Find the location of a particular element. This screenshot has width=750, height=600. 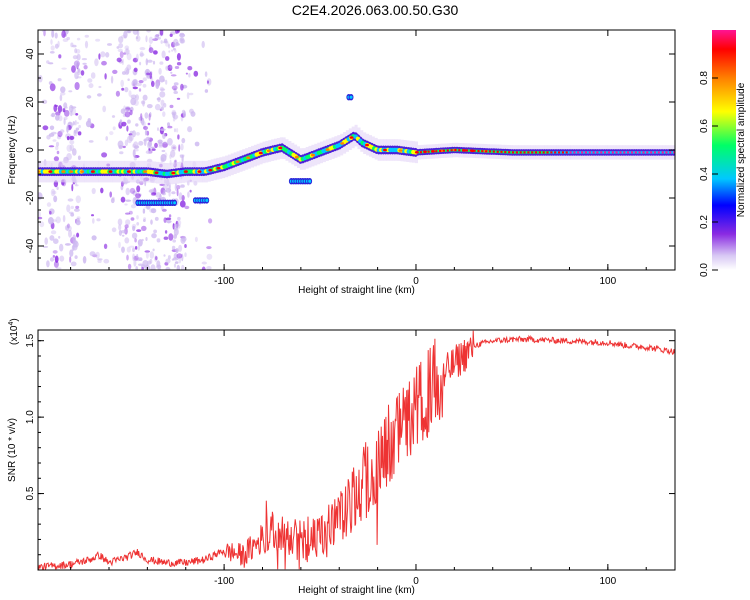

colorbar-tick-label: 0.8 is located at coordinates (704, 78).